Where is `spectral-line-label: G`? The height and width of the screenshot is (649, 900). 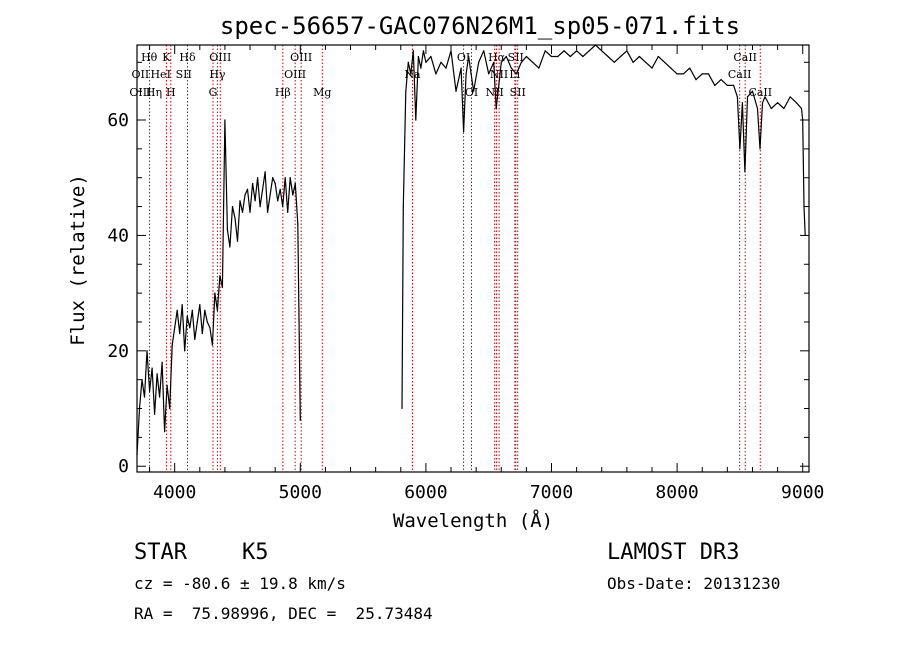 spectral-line-label: G is located at coordinates (213, 92).